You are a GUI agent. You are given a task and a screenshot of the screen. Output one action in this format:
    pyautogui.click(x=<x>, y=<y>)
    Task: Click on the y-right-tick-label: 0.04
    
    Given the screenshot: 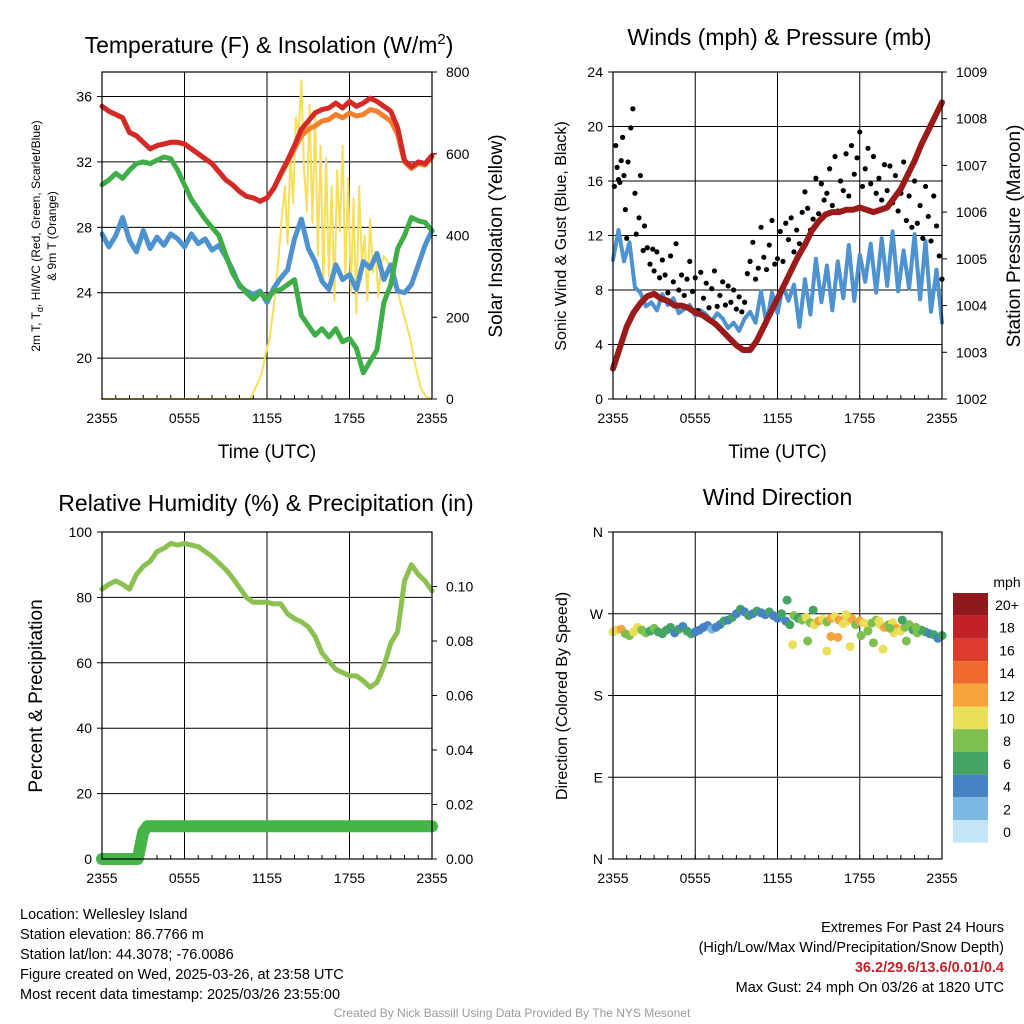 What is the action you would take?
    pyautogui.click(x=459, y=750)
    